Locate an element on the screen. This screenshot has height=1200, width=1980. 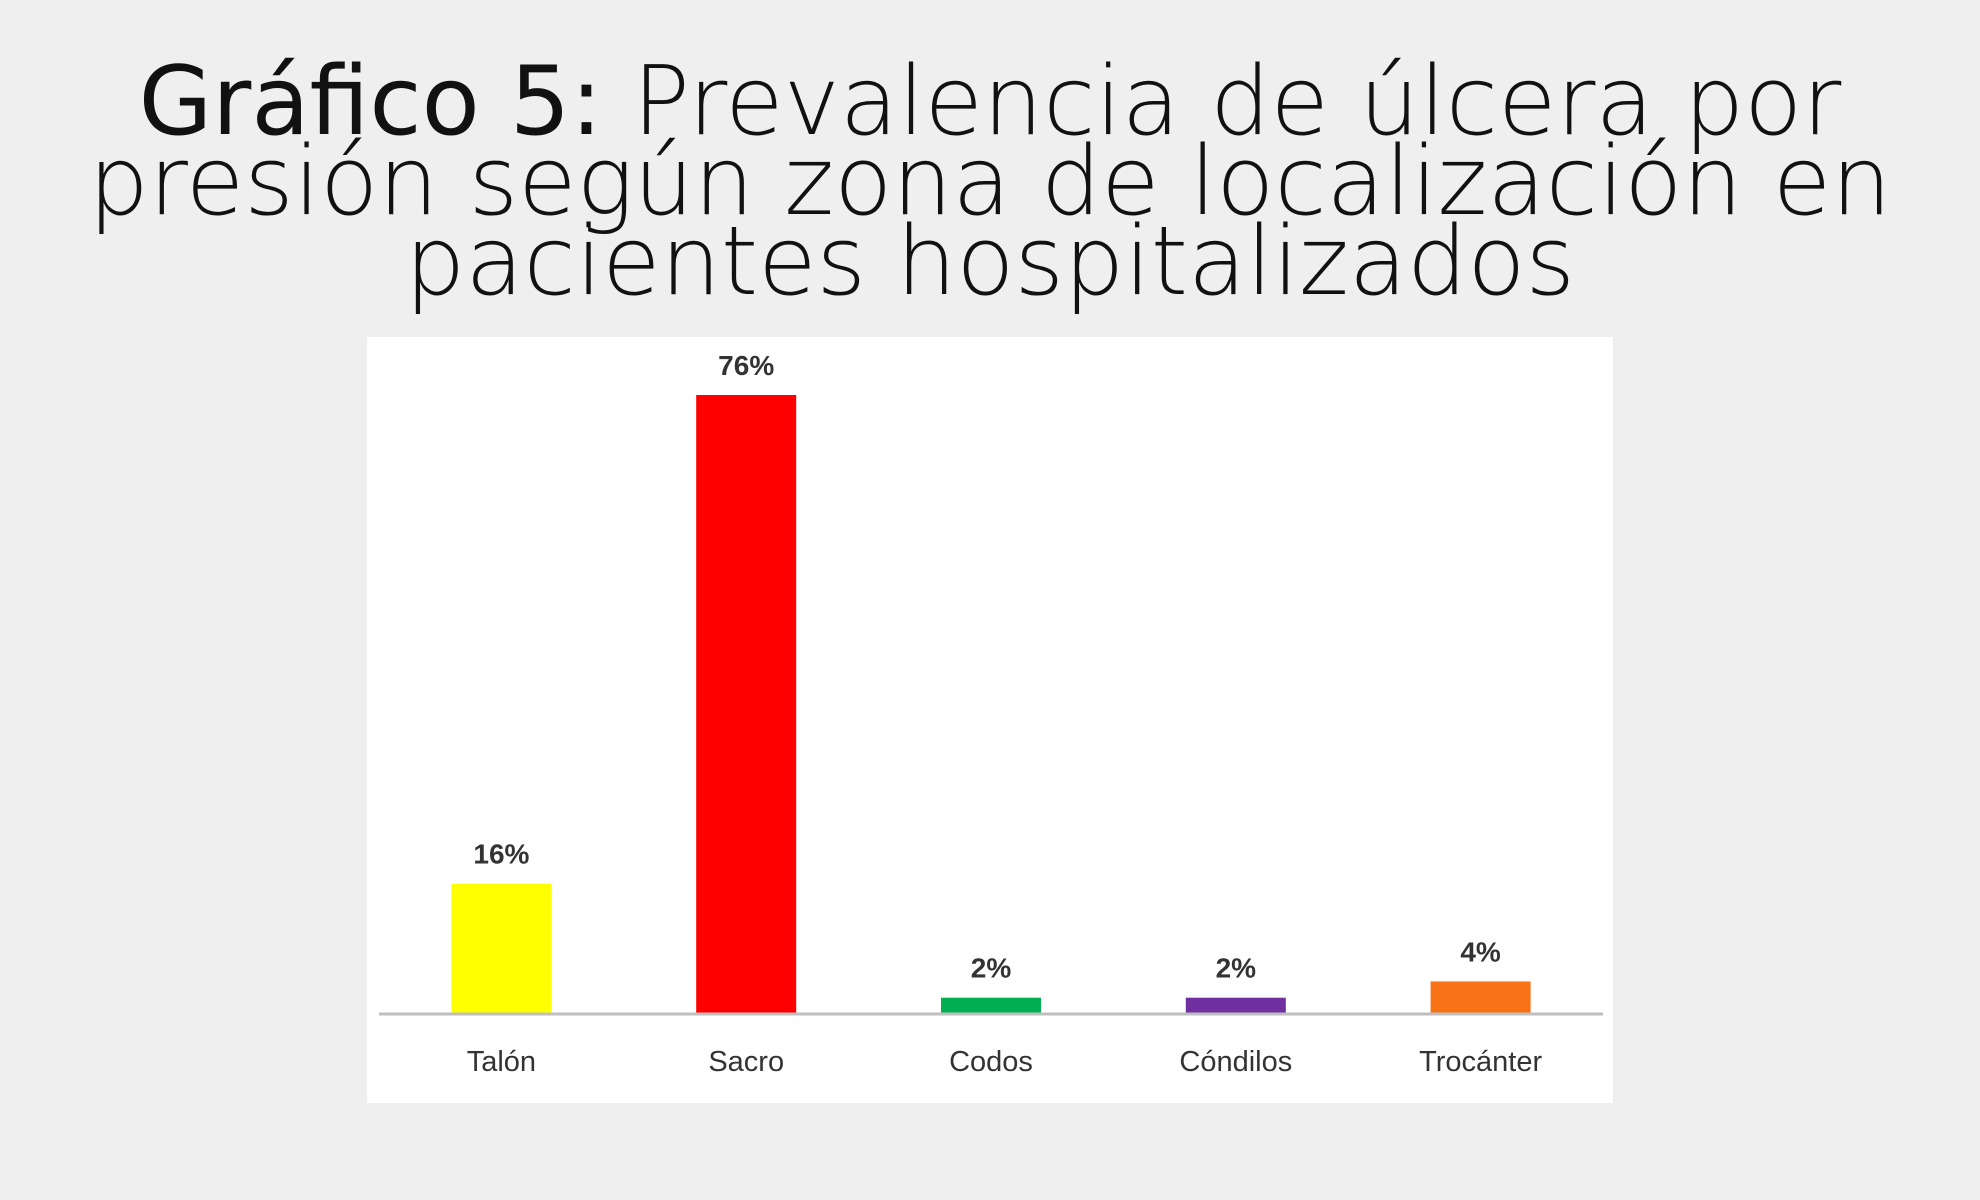
bar-codos is located at coordinates (991, 1005).